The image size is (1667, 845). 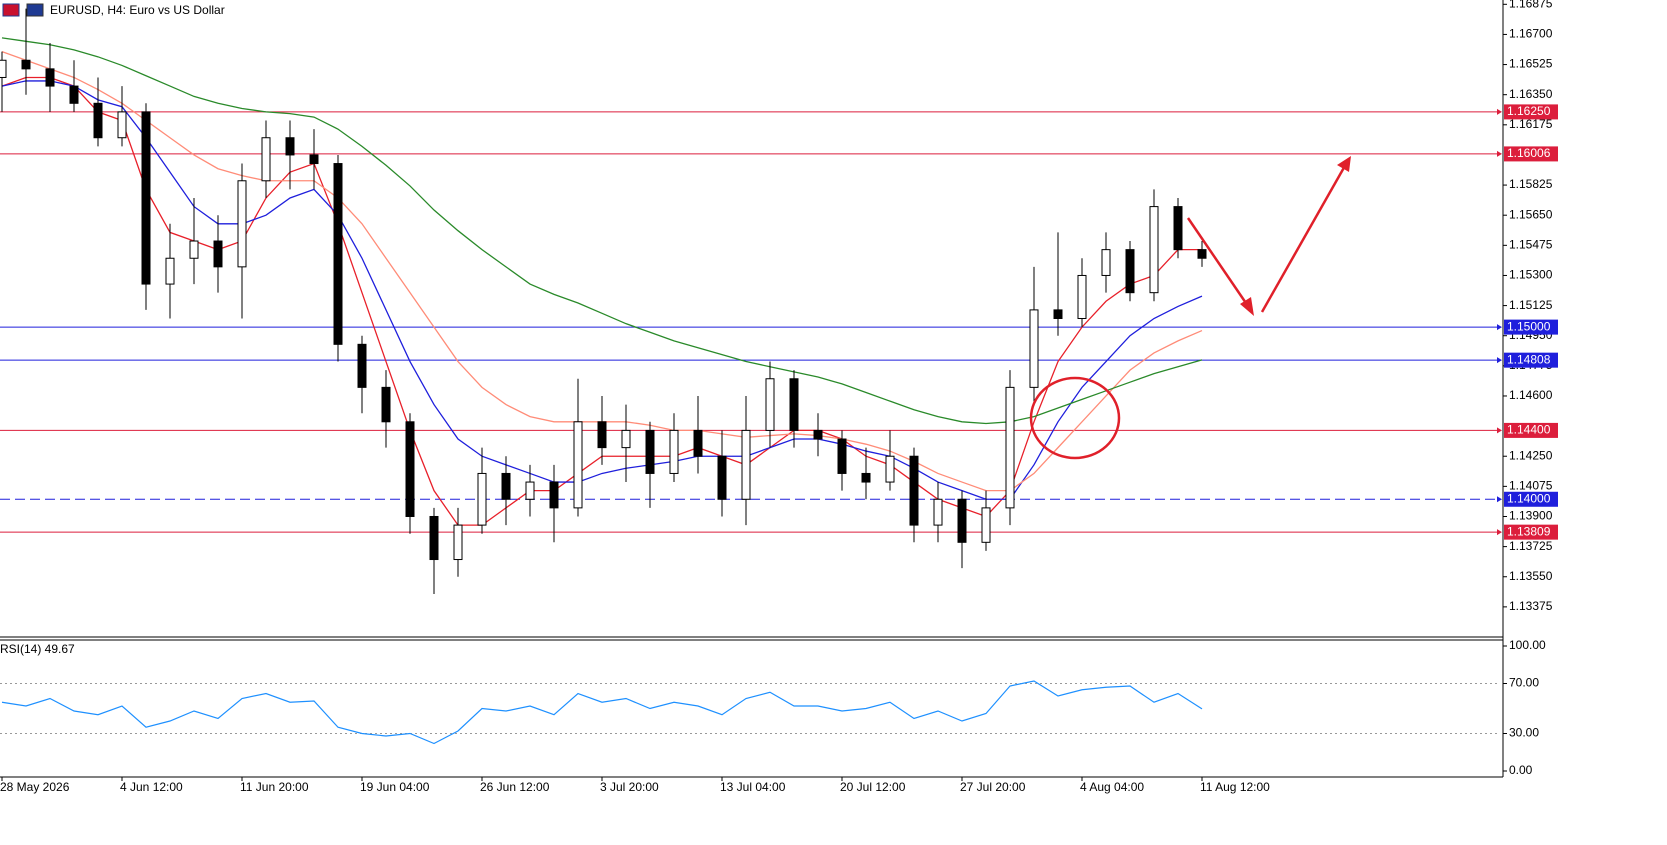 I want to click on y-tick-label: 1.16700, so click(x=1531, y=34).